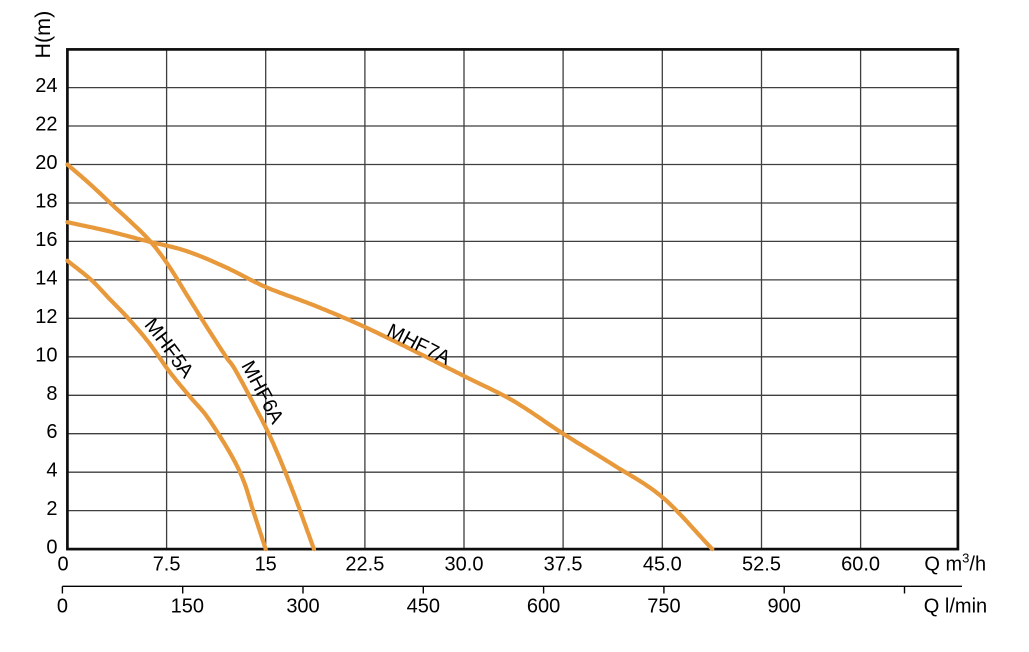 The image size is (1029, 652). What do you see at coordinates (761, 565) in the screenshot?
I see `svg-text: 52.5` at bounding box center [761, 565].